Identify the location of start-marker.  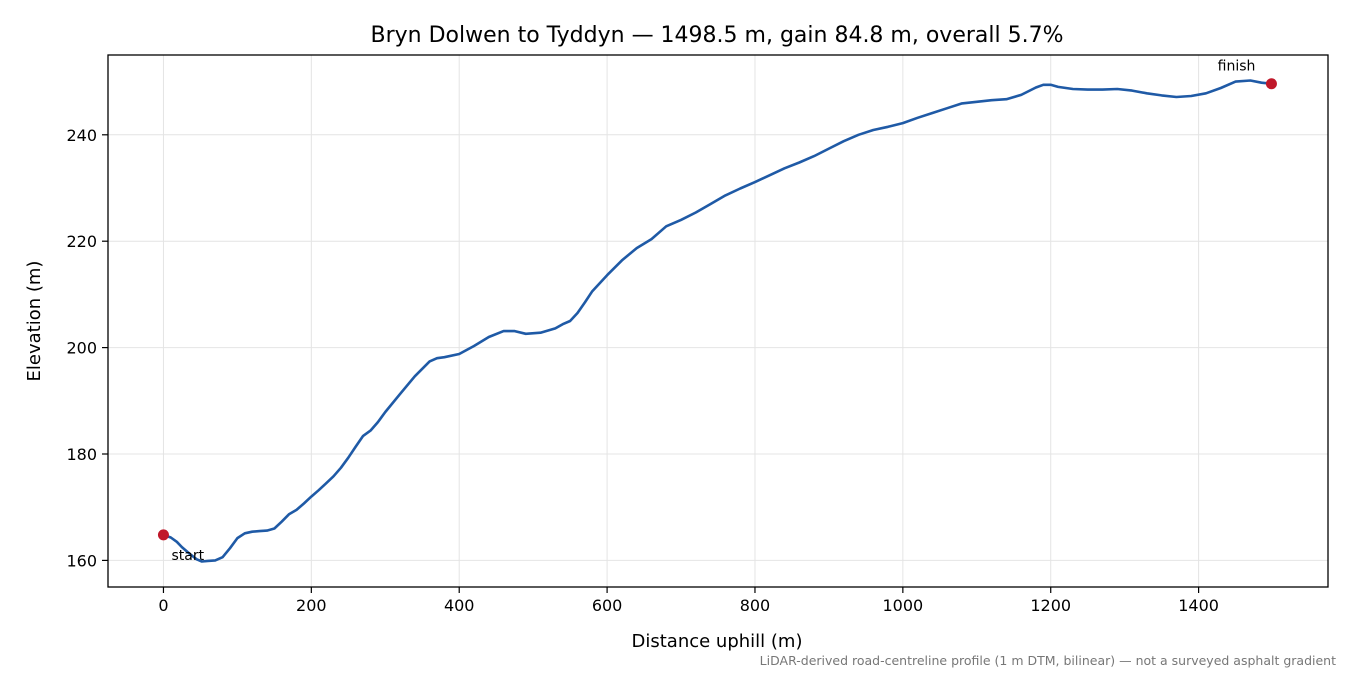
(163, 535).